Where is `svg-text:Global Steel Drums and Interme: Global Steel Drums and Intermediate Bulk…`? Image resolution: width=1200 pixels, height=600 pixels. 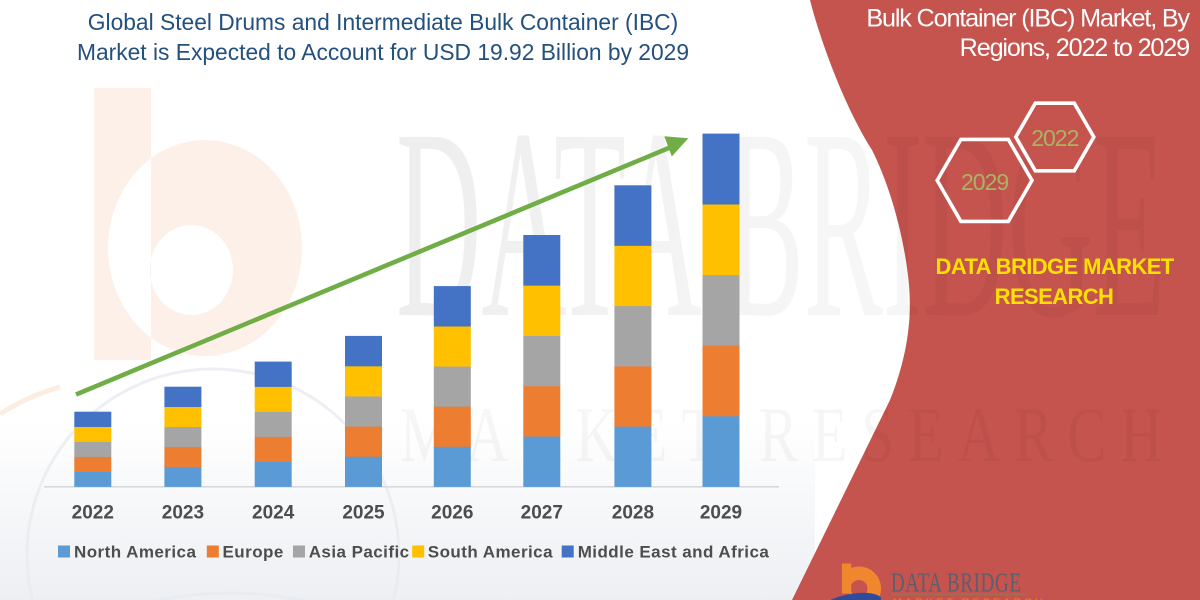 svg-text:Global Steel Drums and Interme: Global Steel Drums and Intermediate Bulk… is located at coordinates (383, 22).